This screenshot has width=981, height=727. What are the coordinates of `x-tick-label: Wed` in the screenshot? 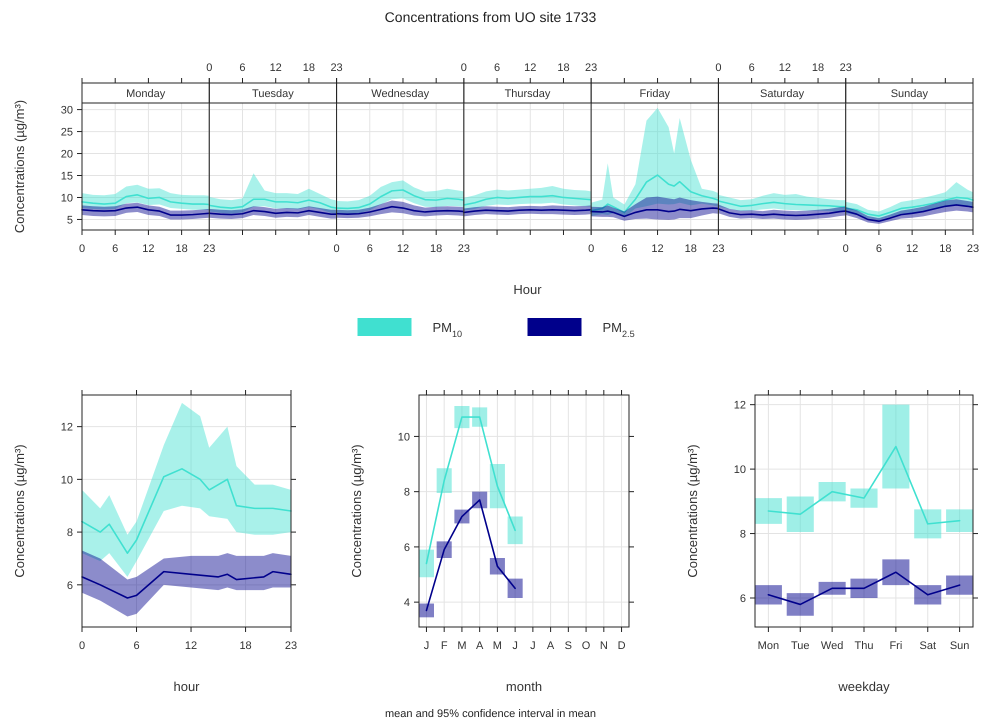 It's located at (832, 646).